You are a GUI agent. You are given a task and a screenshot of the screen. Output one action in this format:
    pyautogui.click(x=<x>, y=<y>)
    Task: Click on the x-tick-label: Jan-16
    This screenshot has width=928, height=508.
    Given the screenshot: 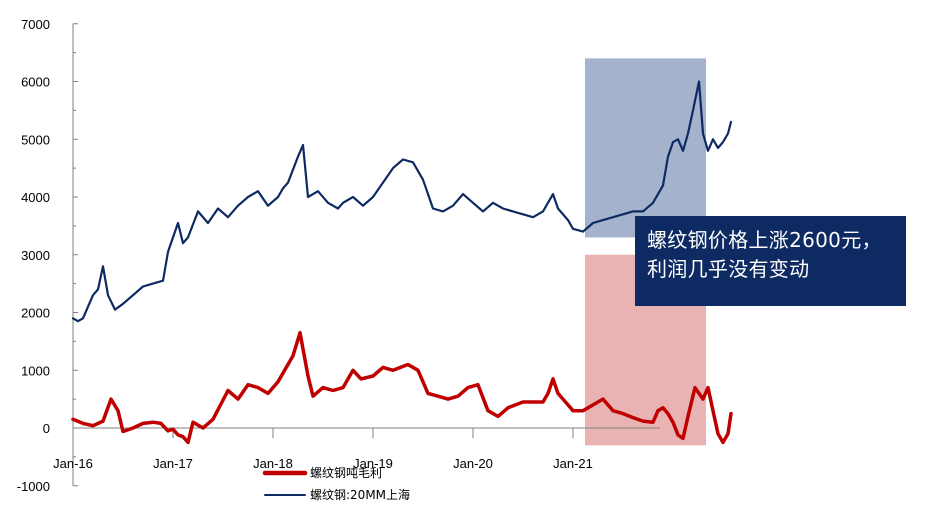 What is the action you would take?
    pyautogui.click(x=73, y=463)
    